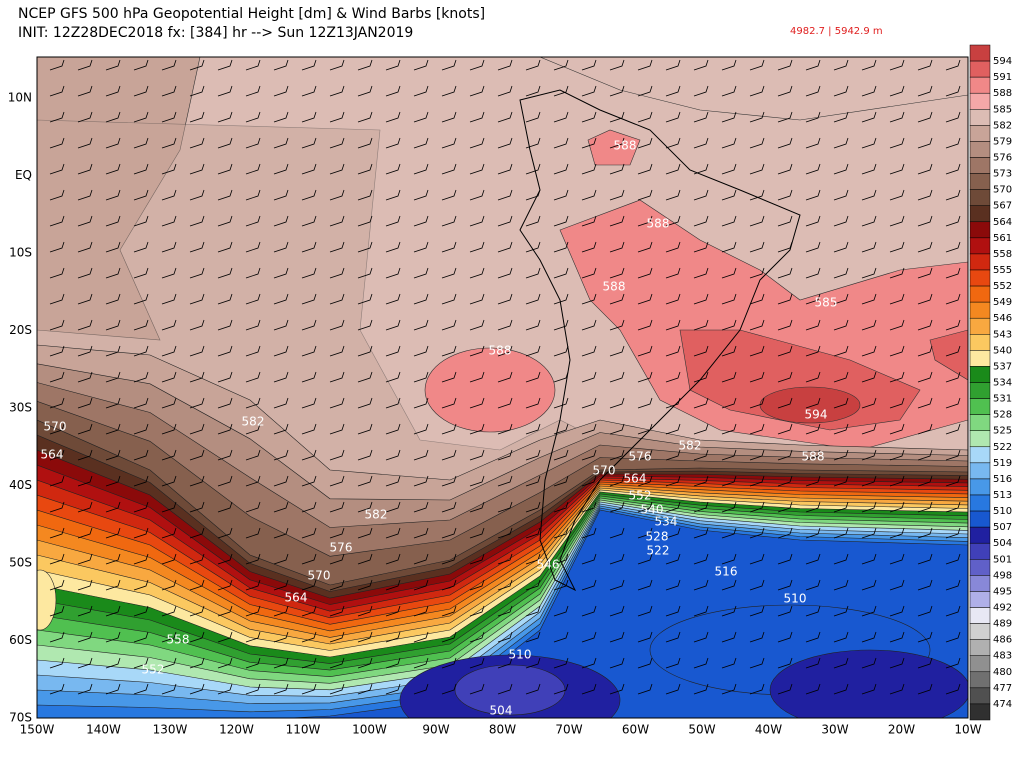 The height and width of the screenshot is (772, 1024). Describe the element at coordinates (813, 457) in the screenshot. I see `contour-label: 588` at that location.